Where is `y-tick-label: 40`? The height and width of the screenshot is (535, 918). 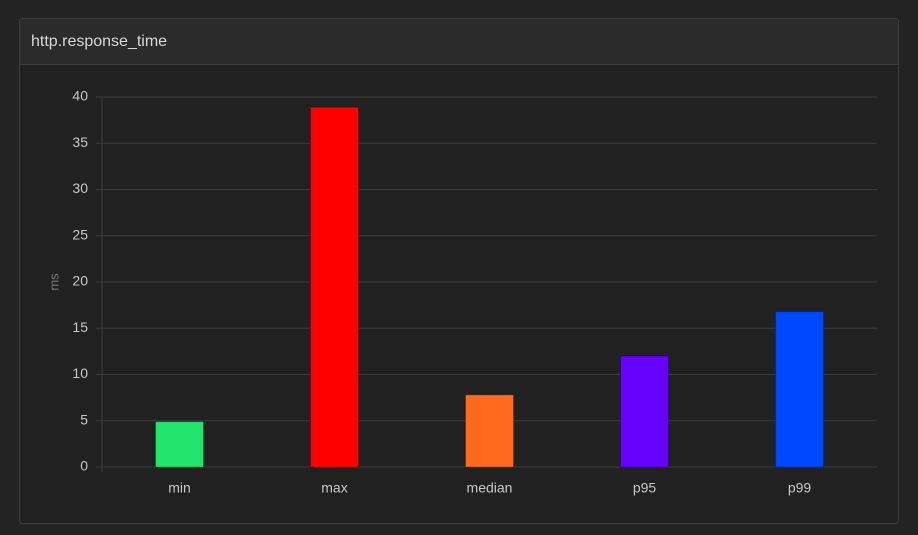 y-tick-label: 40 is located at coordinates (80, 96).